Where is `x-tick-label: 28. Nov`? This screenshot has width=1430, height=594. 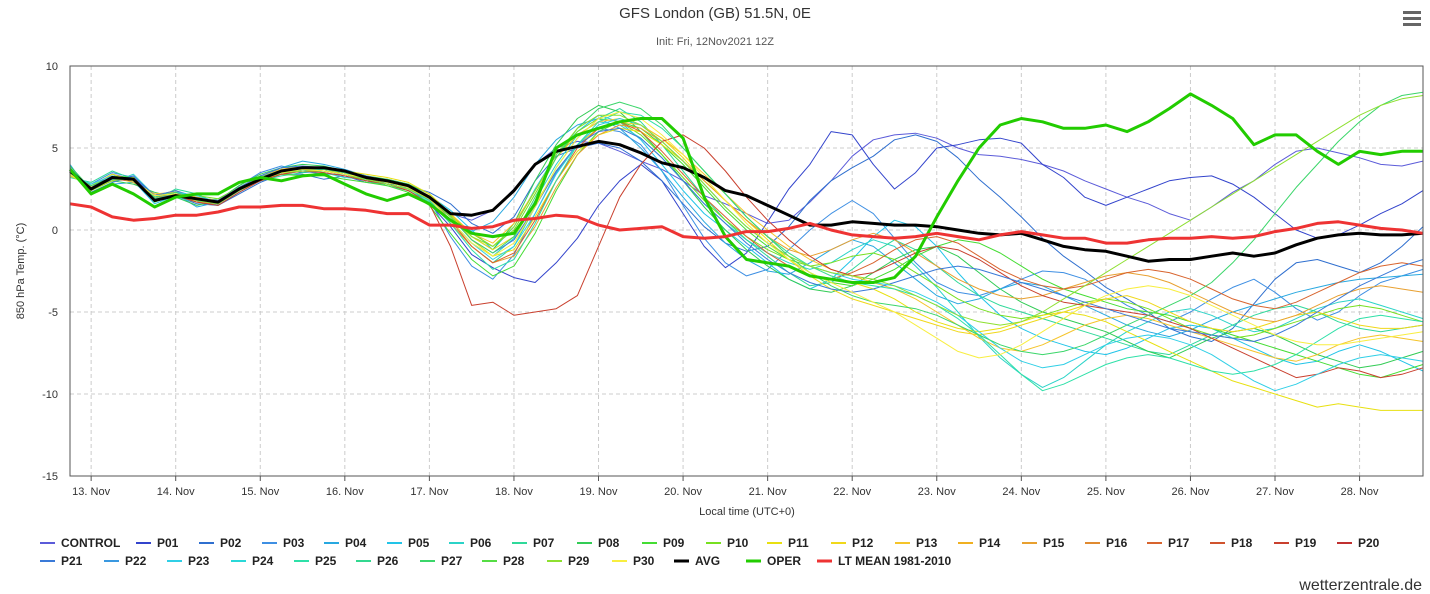 x-tick-label: 28. Nov is located at coordinates (1360, 492).